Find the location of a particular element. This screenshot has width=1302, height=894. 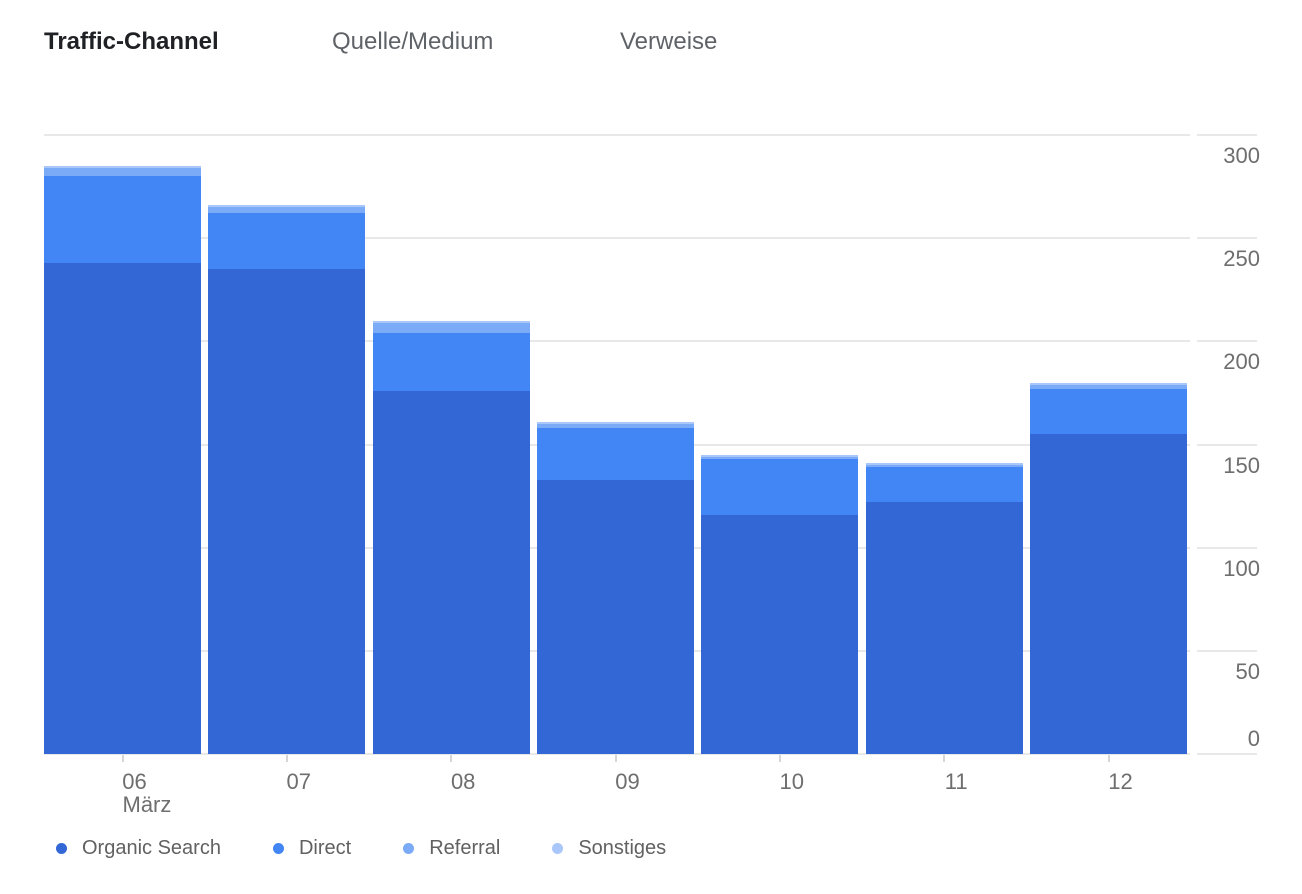

legend-item-referral: Referral is located at coordinates (451, 848).